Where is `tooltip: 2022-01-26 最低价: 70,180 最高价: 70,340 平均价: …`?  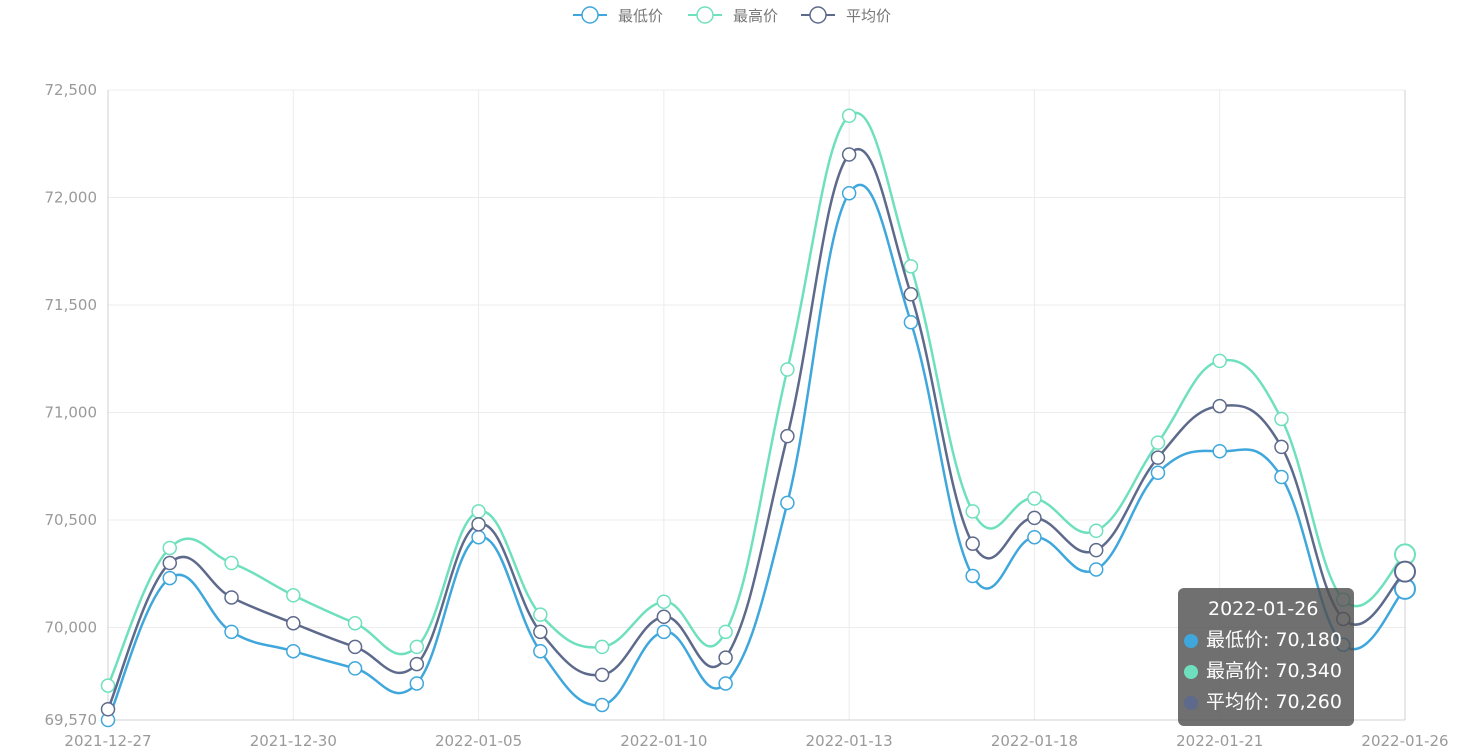 tooltip: 2022-01-26 最低价: 70,180 最高价: 70,340 平均价: … is located at coordinates (1266, 657).